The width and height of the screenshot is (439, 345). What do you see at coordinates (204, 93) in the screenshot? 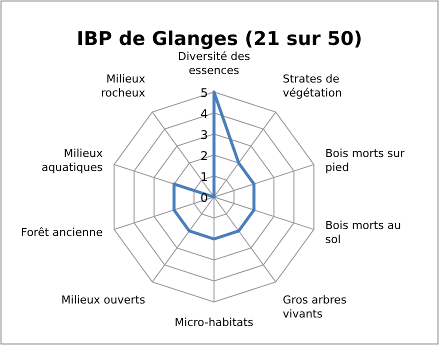
I see `y-tick-label: 5` at bounding box center [204, 93].